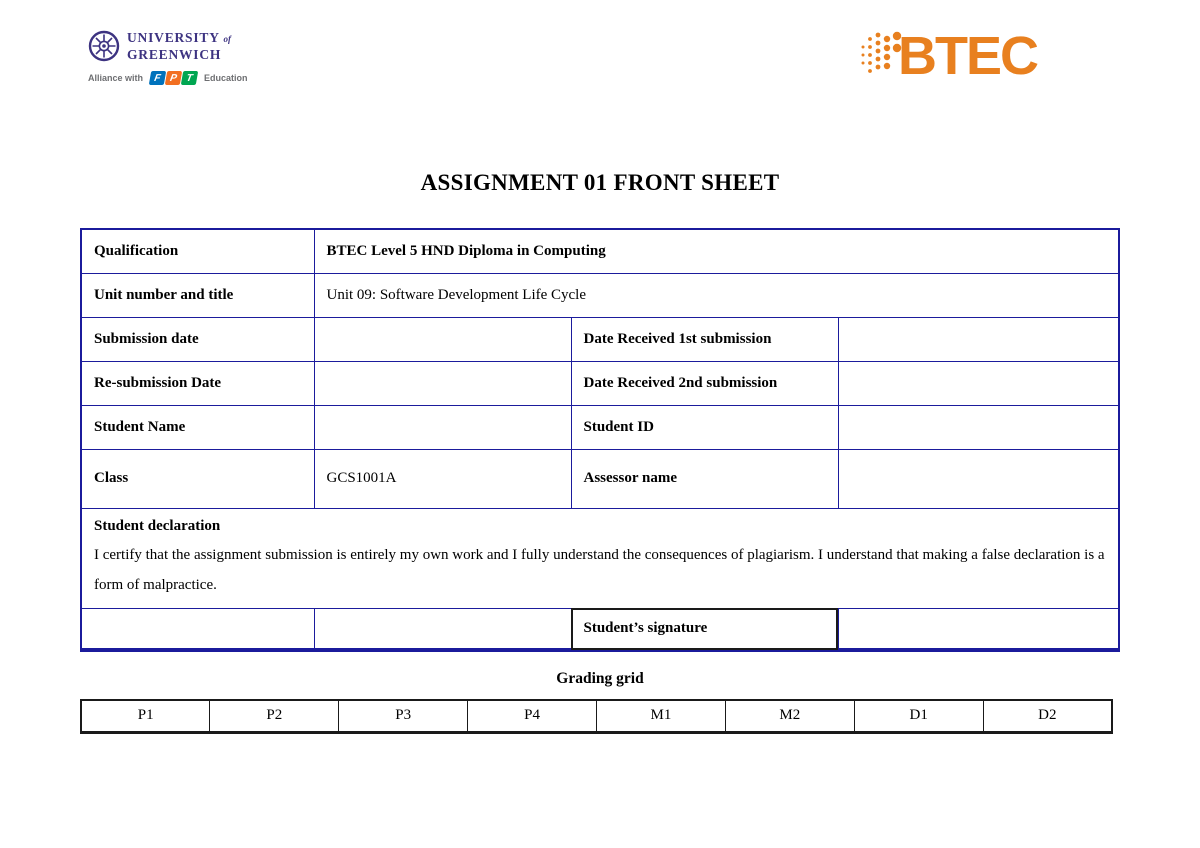 The height and width of the screenshot is (848, 1200). Describe the element at coordinates (157, 525) in the screenshot. I see `declaration-title: Student declaration` at that location.